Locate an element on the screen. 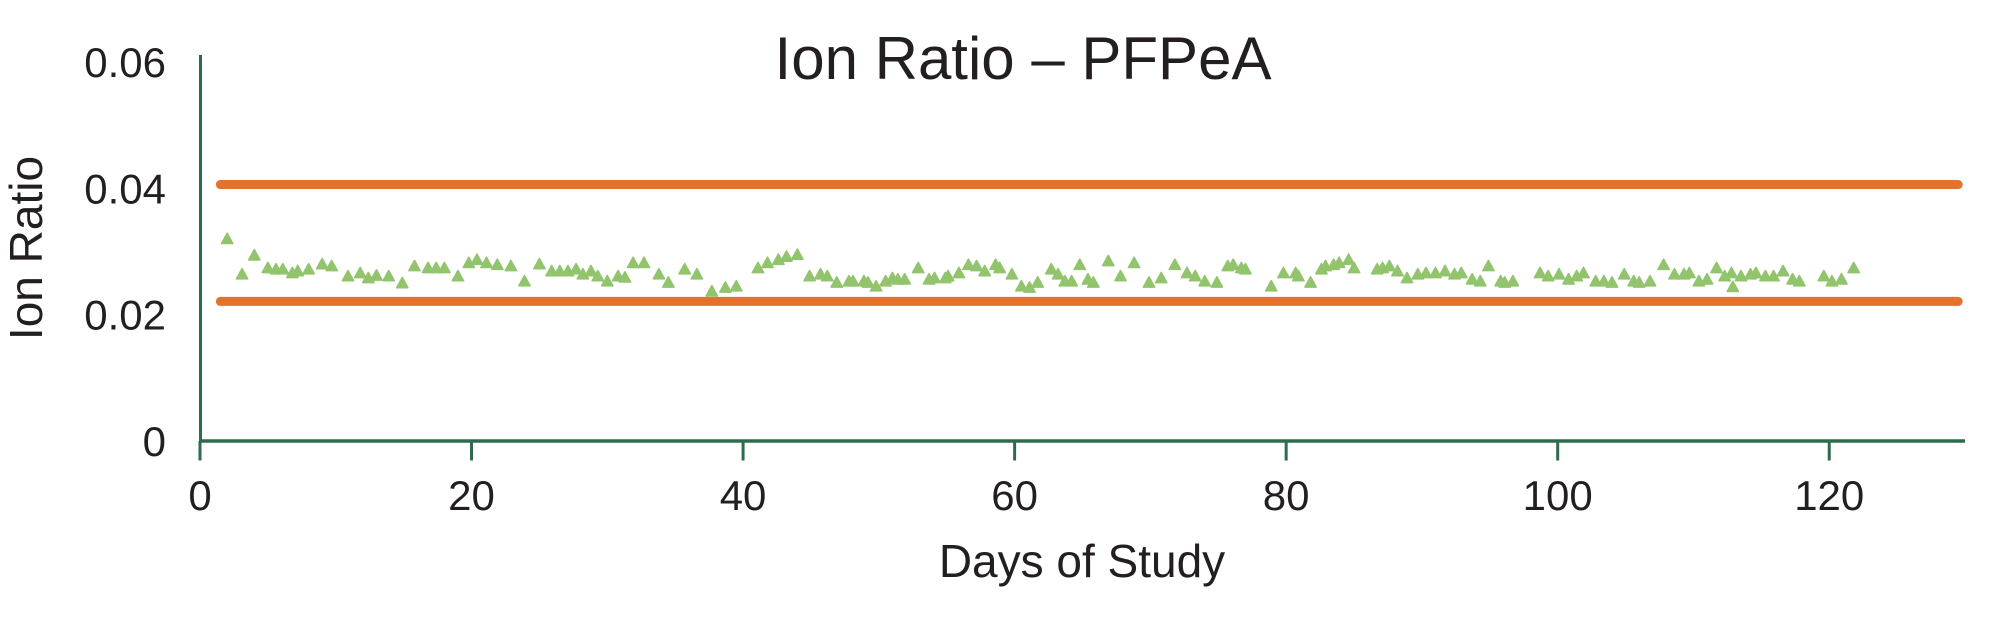  y-tick-label: 0 is located at coordinates (154, 441).